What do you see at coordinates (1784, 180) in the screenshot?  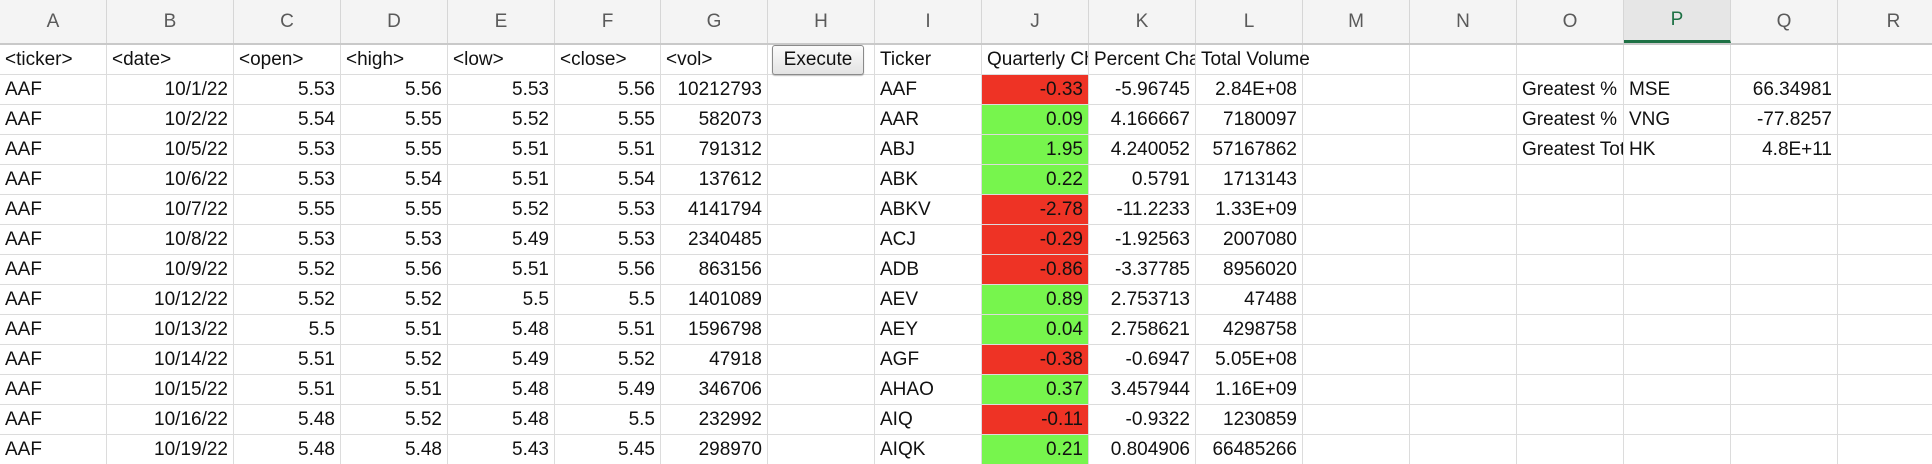 I see `cell-q5` at bounding box center [1784, 180].